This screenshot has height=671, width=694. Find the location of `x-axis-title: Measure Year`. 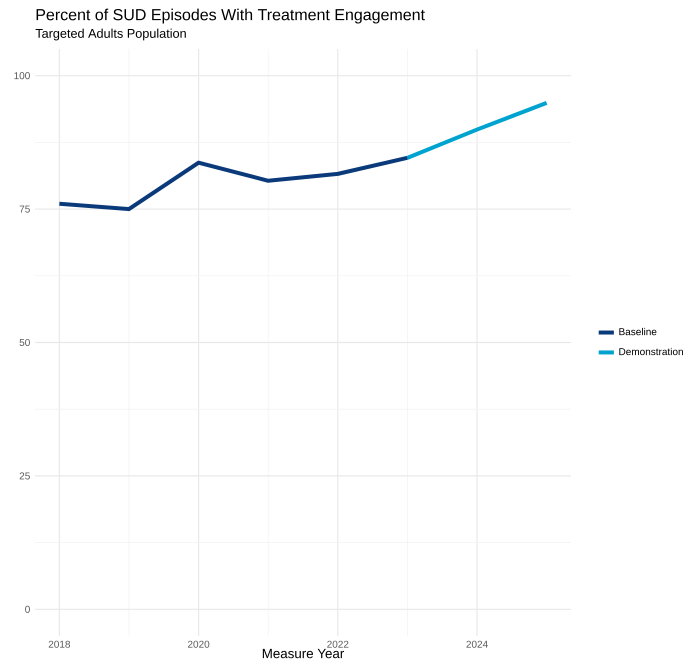

x-axis-title: Measure Year is located at coordinates (303, 653).